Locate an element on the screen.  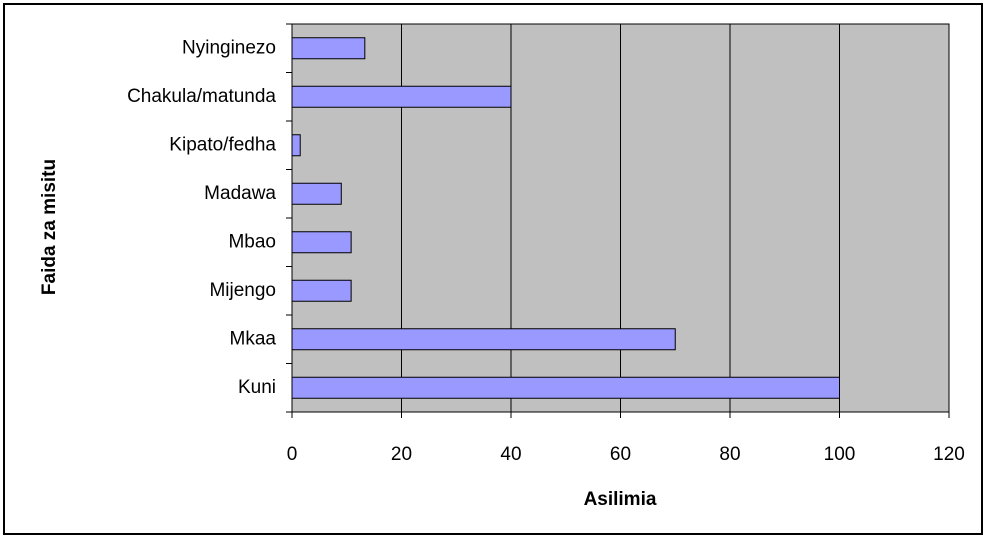
x-axis-label: Asilimia is located at coordinates (620, 499).